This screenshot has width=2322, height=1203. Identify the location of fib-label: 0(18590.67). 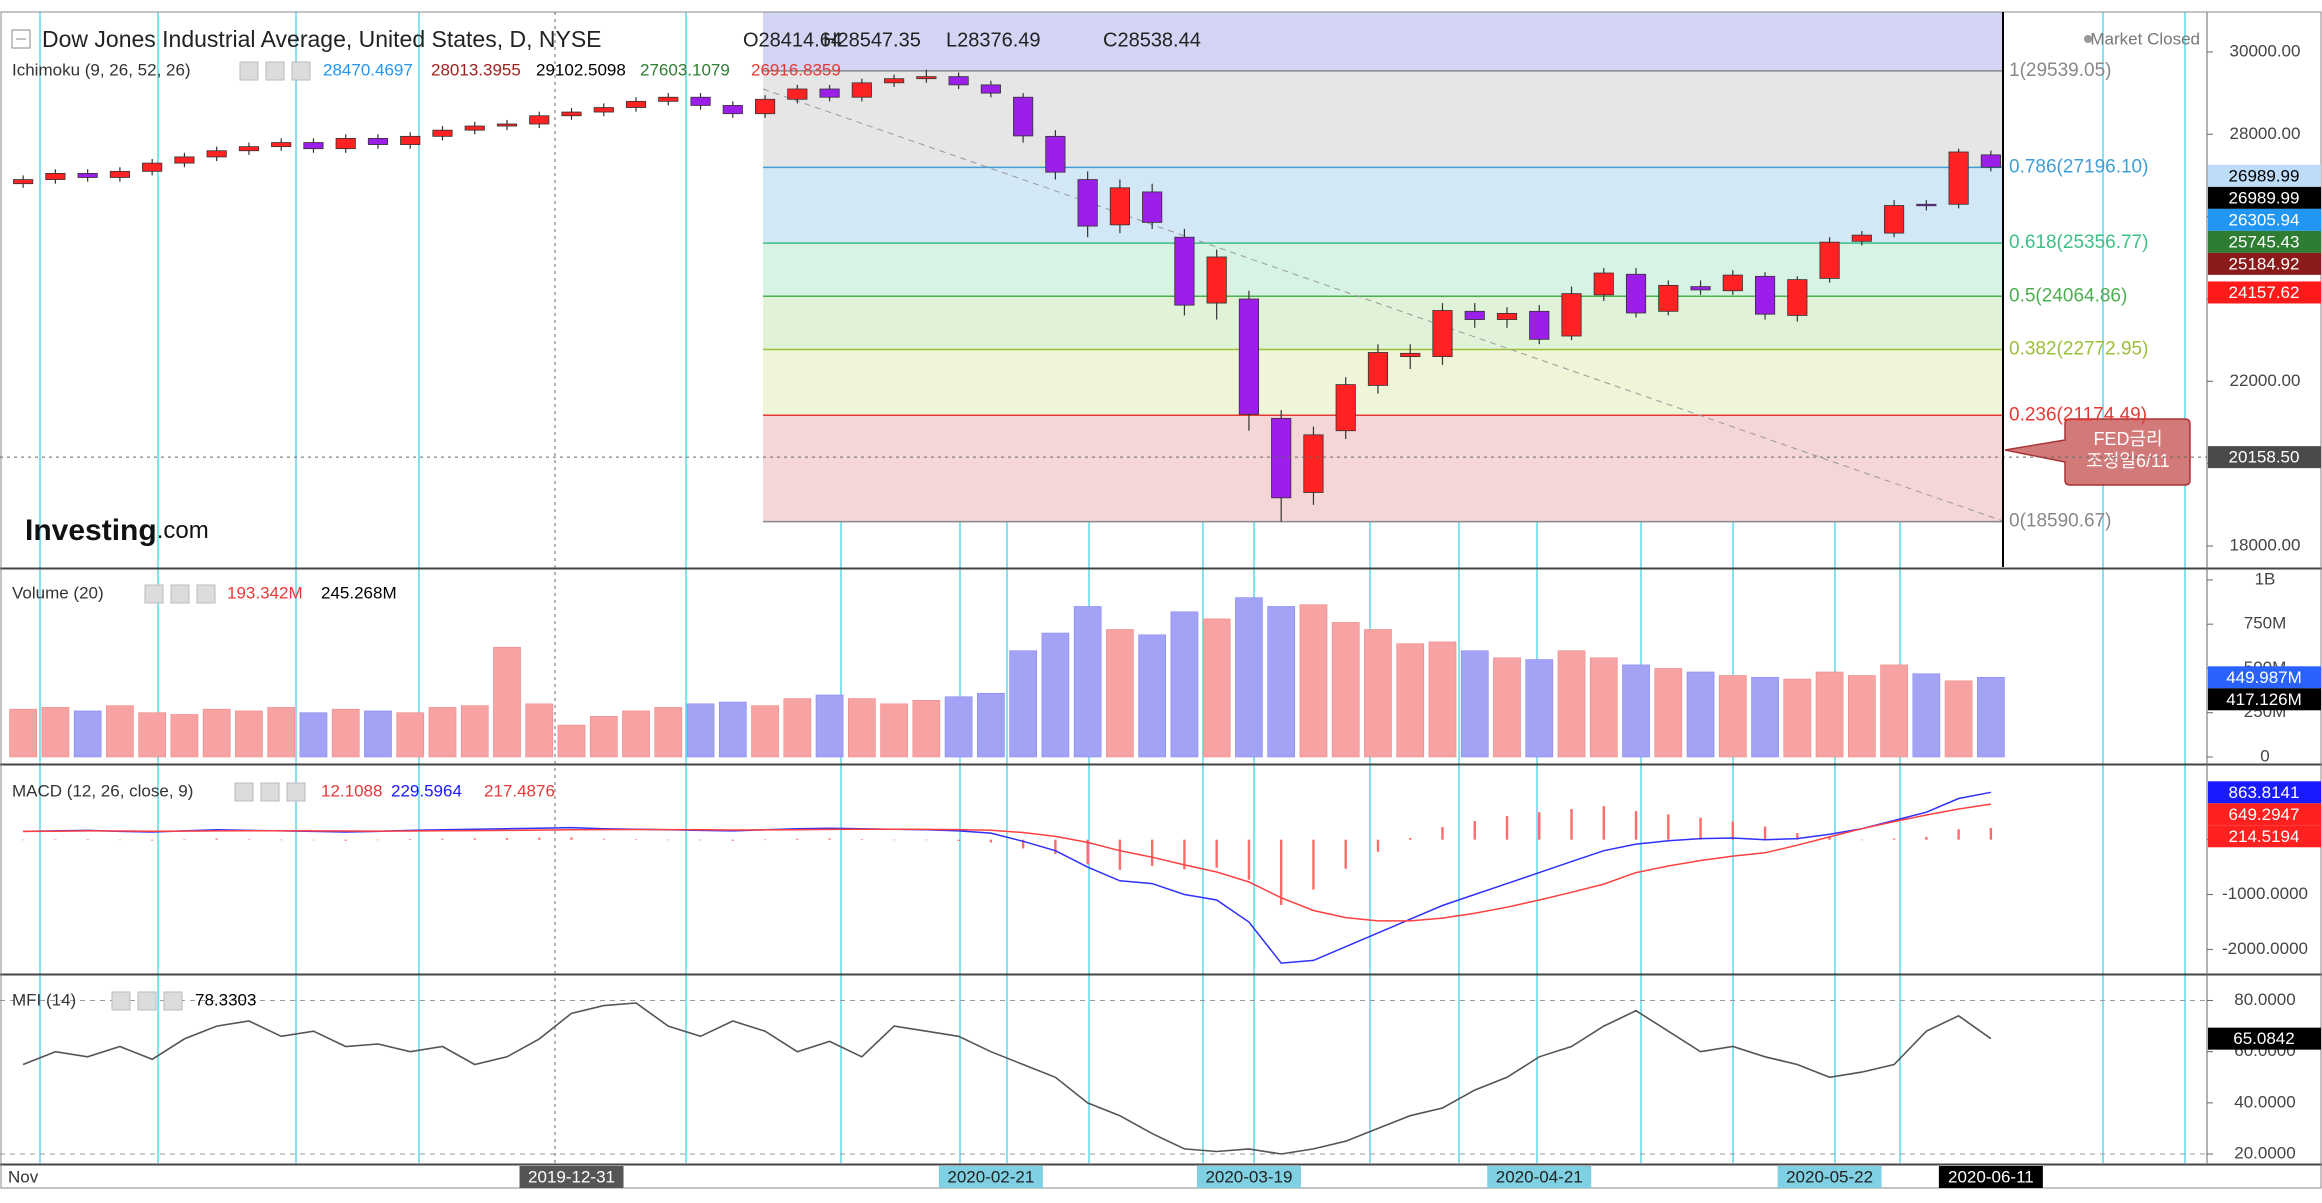
(2060, 521).